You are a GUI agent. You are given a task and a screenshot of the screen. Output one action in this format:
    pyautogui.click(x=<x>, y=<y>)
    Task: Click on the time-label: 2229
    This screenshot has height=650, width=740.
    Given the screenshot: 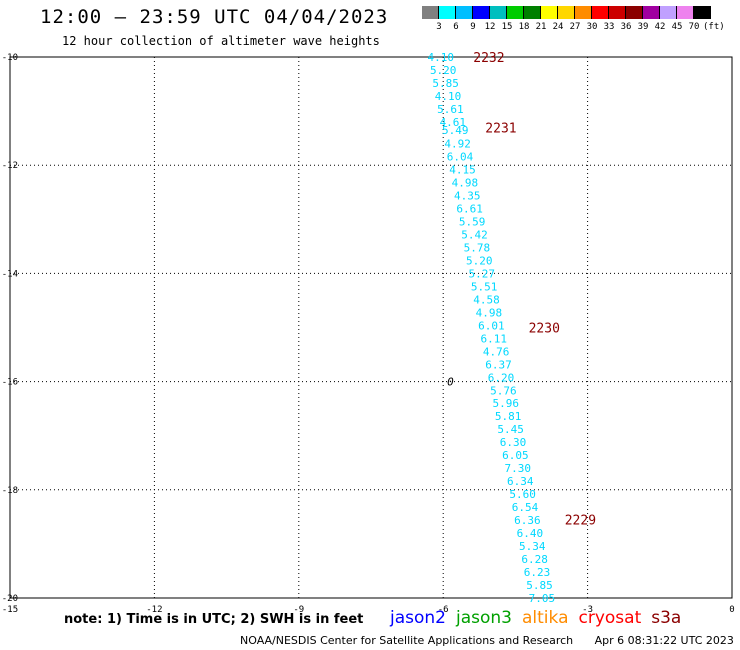 What is the action you would take?
    pyautogui.click(x=580, y=521)
    